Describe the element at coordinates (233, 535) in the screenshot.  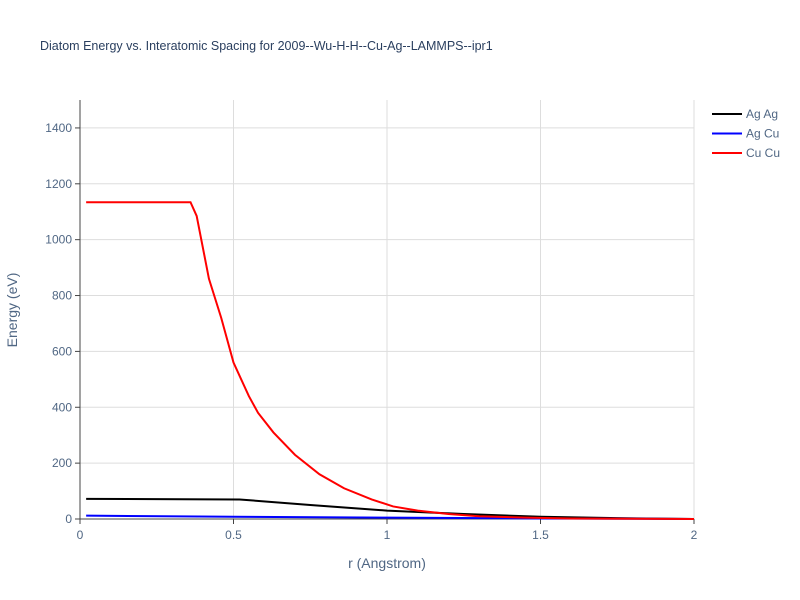
I see `x-tick-label: 0.5` at that location.